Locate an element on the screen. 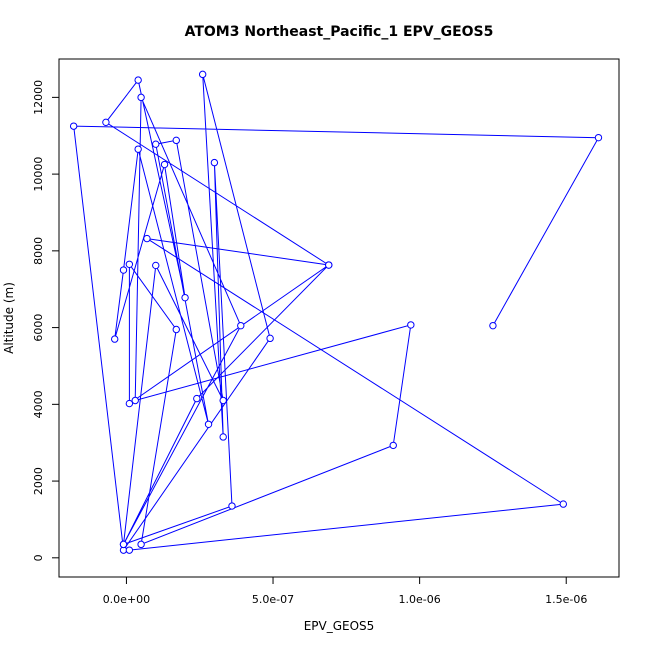 The image size is (650, 650). x-axis: 0.0e+00 5.0e-07 1.0e-06 1.5e-06 is located at coordinates (345, 591).